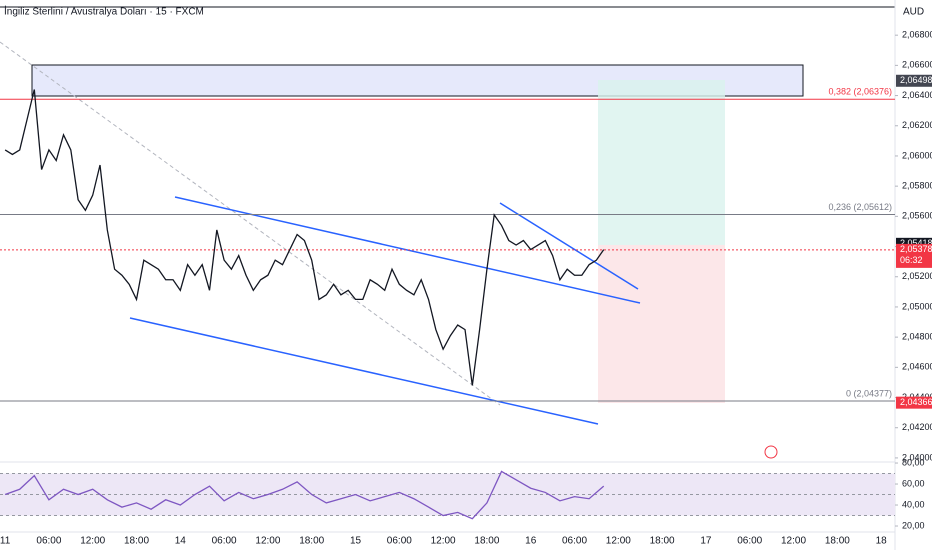 The height and width of the screenshot is (550, 932). What do you see at coordinates (860, 92) in the screenshot?
I see `fib-label: 0,382 (2,06376)` at bounding box center [860, 92].